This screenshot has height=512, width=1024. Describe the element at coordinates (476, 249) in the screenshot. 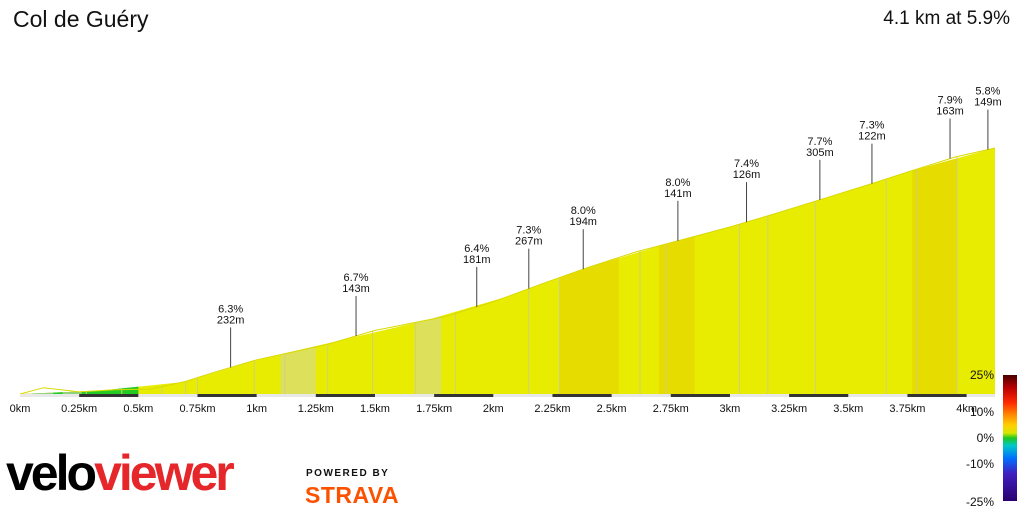

I see `annotation-grade: 6.4%` at that location.